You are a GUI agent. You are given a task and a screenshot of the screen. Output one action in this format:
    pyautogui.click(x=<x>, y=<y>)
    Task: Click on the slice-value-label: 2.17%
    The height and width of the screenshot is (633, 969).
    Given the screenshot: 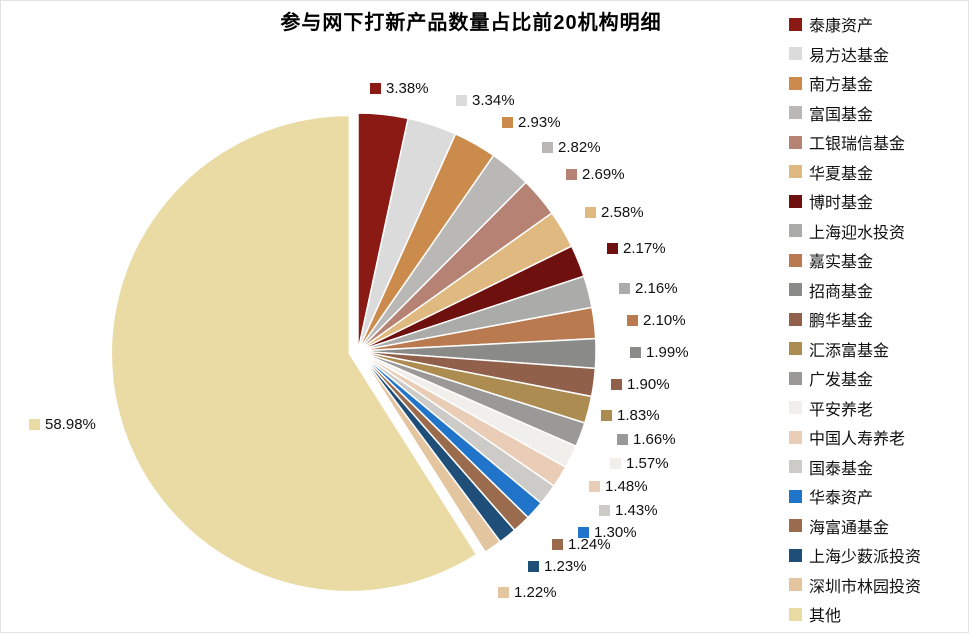 What is the action you would take?
    pyautogui.click(x=636, y=248)
    